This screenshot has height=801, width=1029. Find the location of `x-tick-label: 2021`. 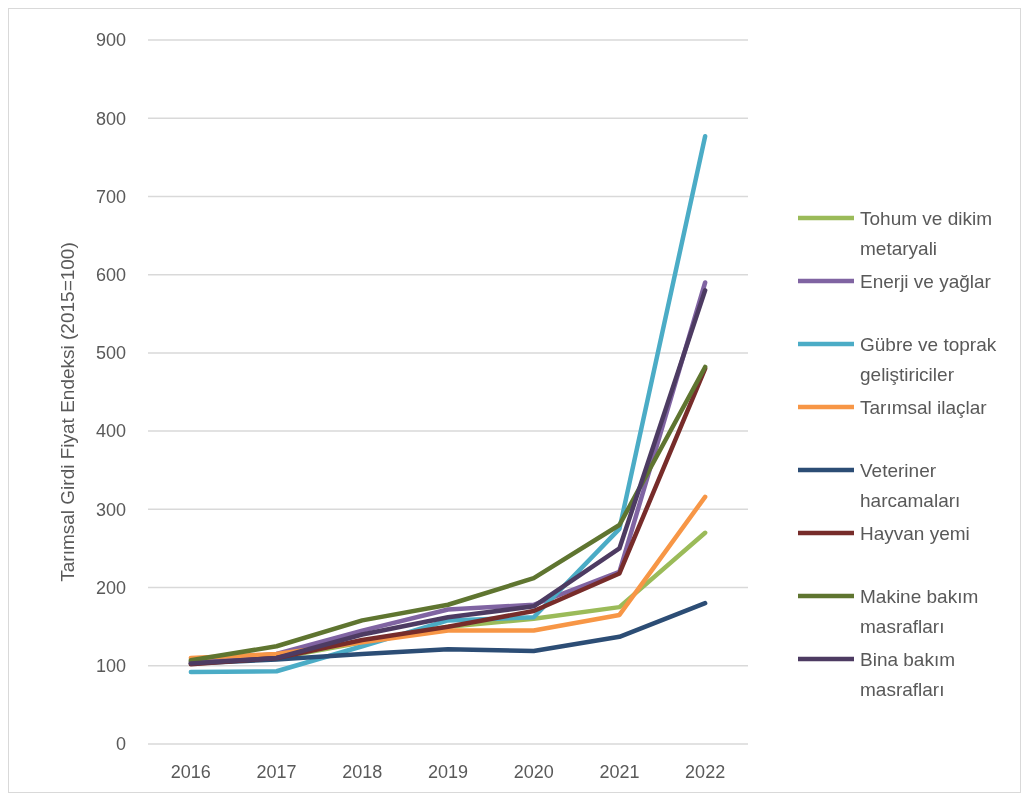

x-tick-label: 2021 is located at coordinates (619, 772).